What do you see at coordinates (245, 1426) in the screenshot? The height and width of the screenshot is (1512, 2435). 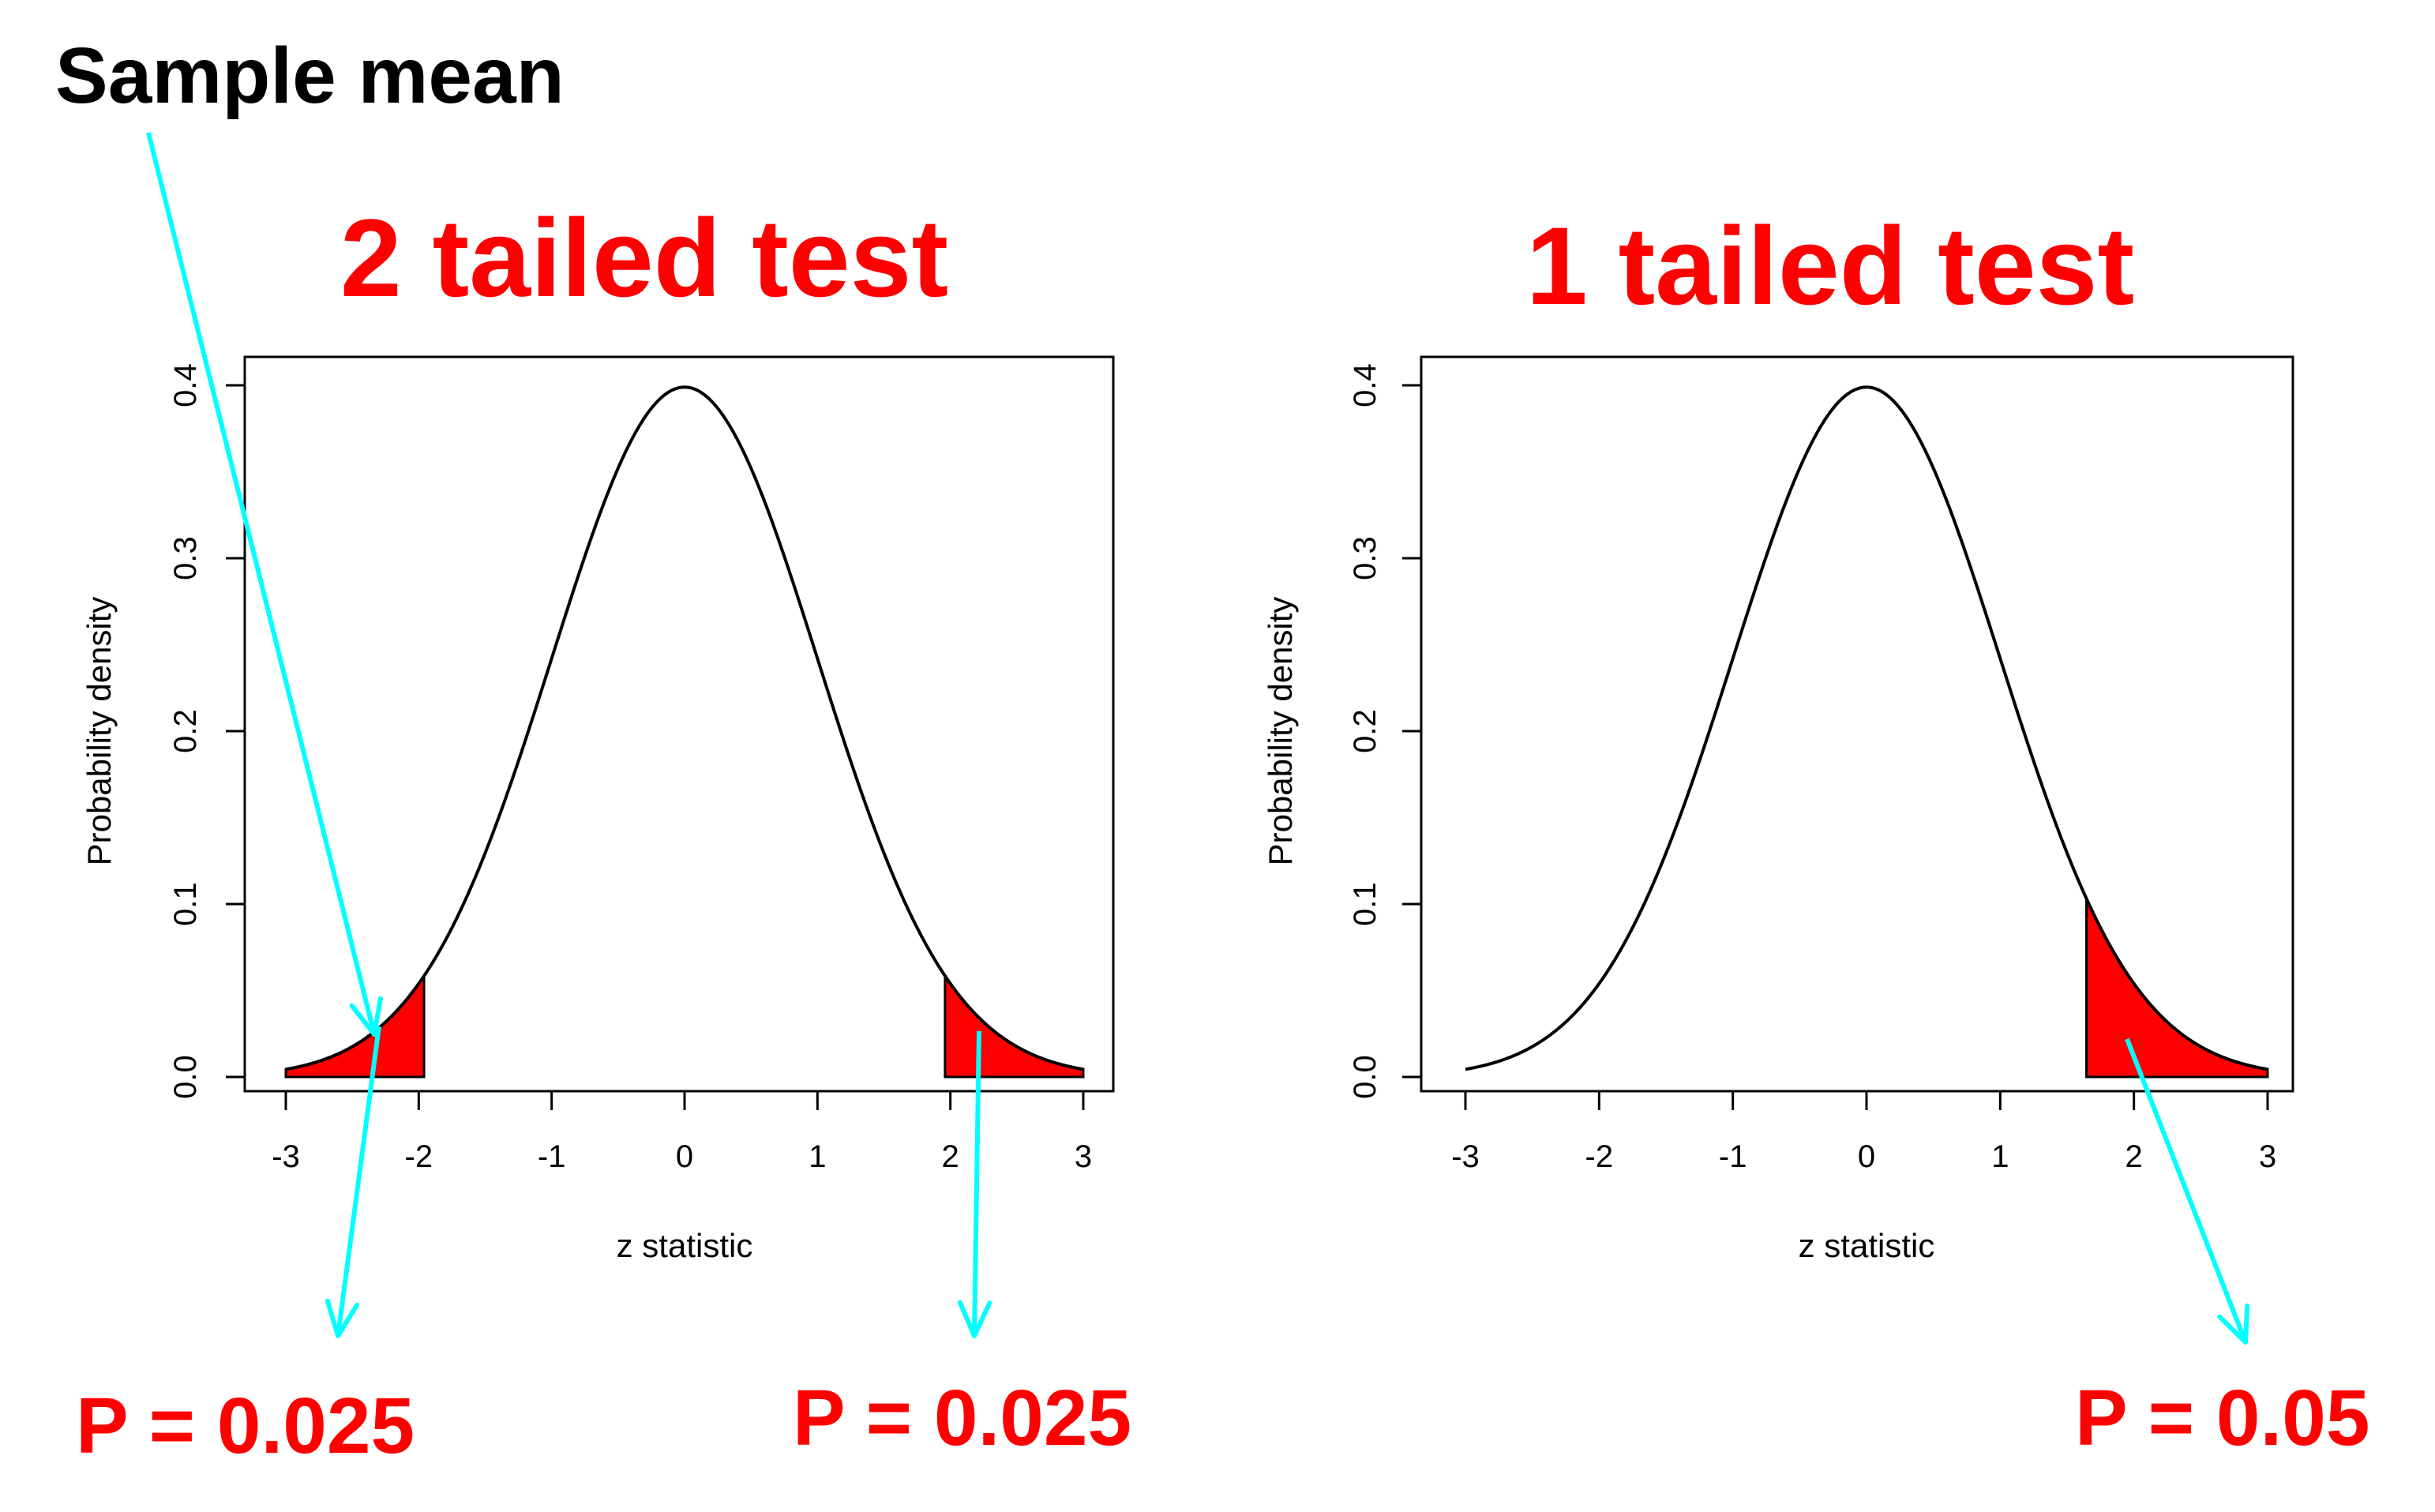 I see `p-label-left-tail: P = 0.025` at bounding box center [245, 1426].